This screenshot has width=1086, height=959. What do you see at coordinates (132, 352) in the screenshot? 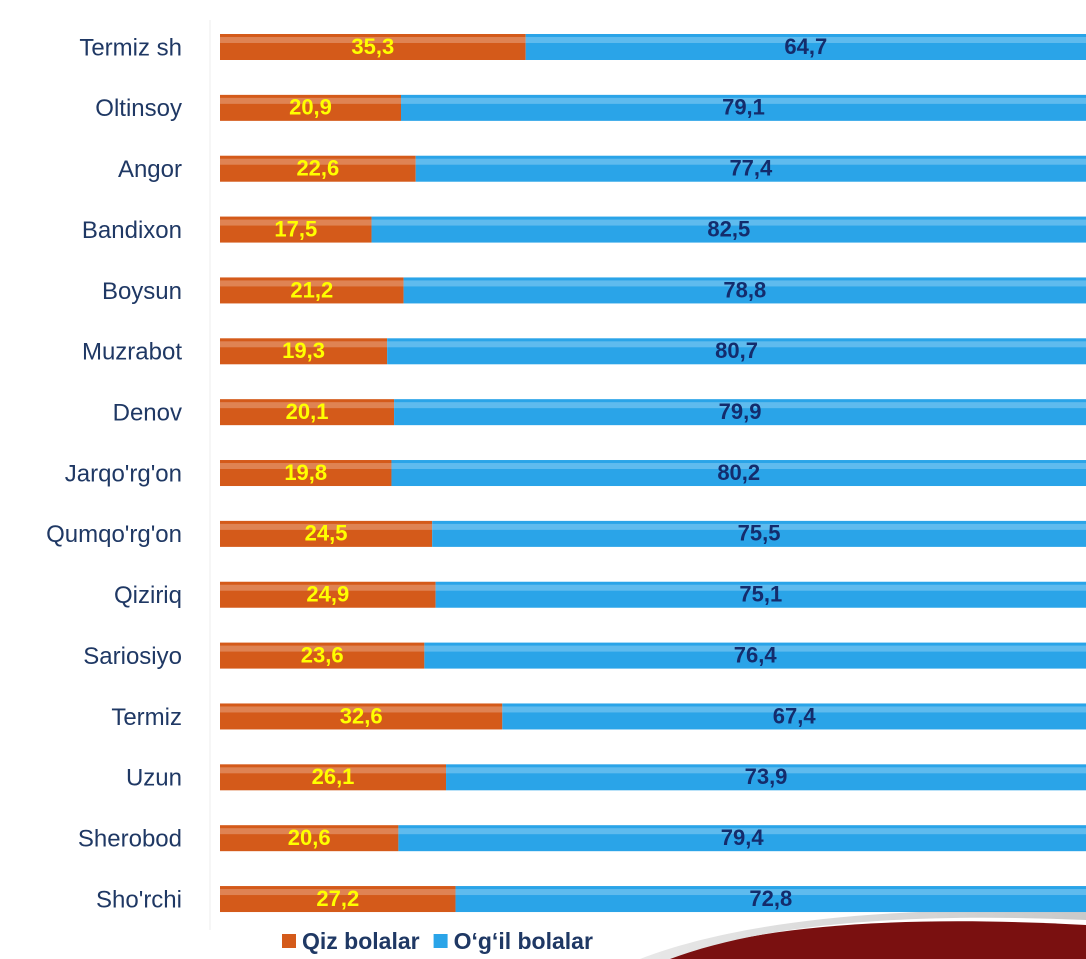
I see `category-label: Muzrabot` at bounding box center [132, 352].